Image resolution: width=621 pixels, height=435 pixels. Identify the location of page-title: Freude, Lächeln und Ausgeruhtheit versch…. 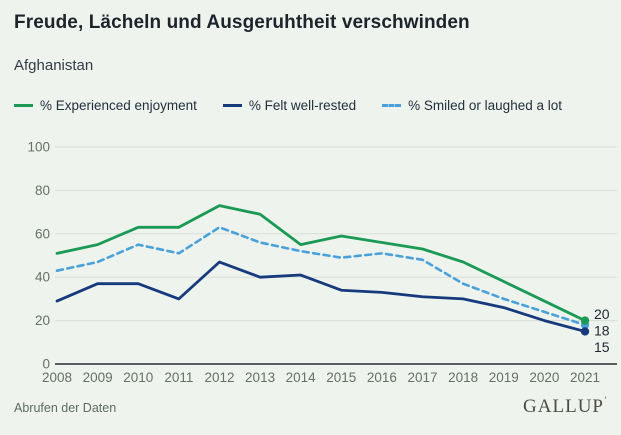
(242, 22).